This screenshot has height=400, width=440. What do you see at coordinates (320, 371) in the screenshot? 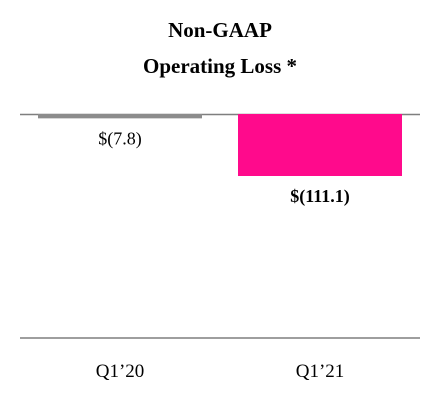
I see `category-label-2: Q1’21` at bounding box center [320, 371].